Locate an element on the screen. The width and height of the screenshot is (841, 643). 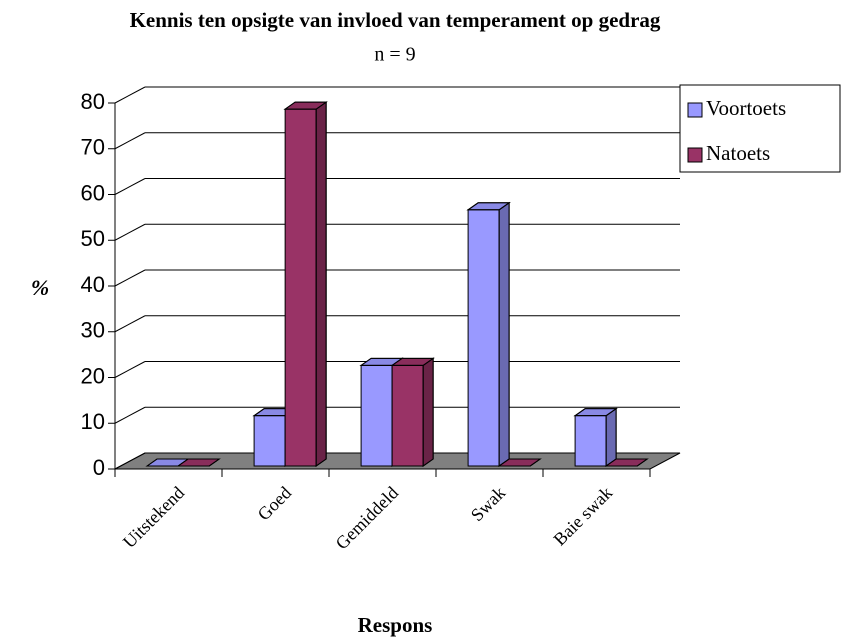
x-tick-label: Baie swak is located at coordinates (582, 516).